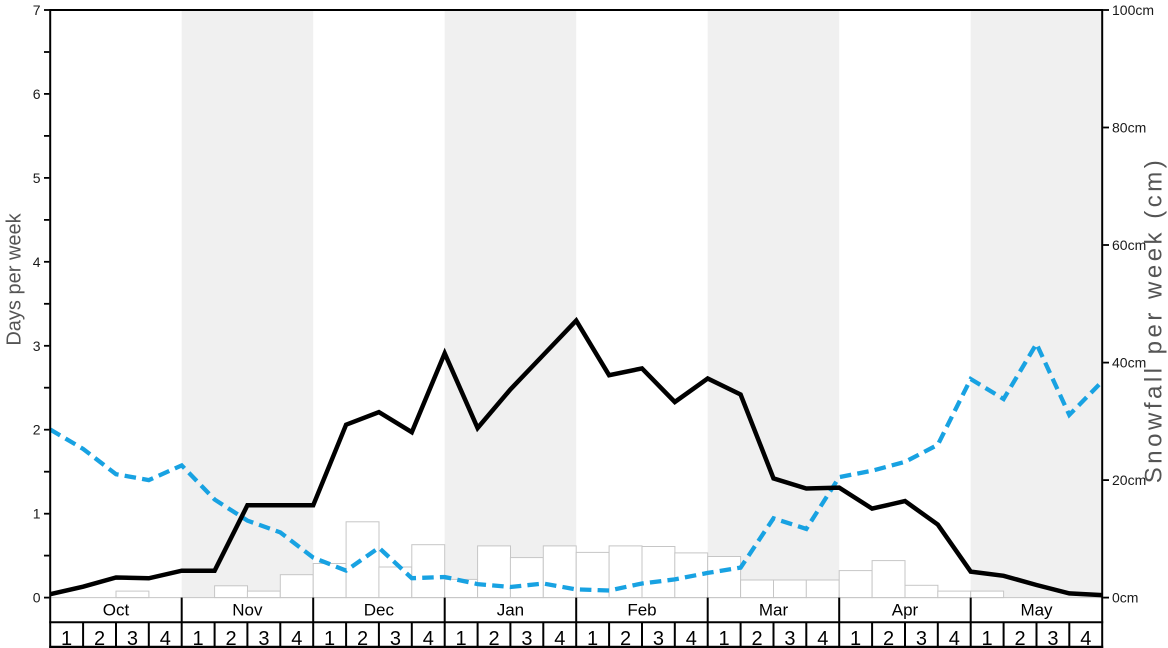  I want to click on svg-text: 100cm, so click(1133, 10).